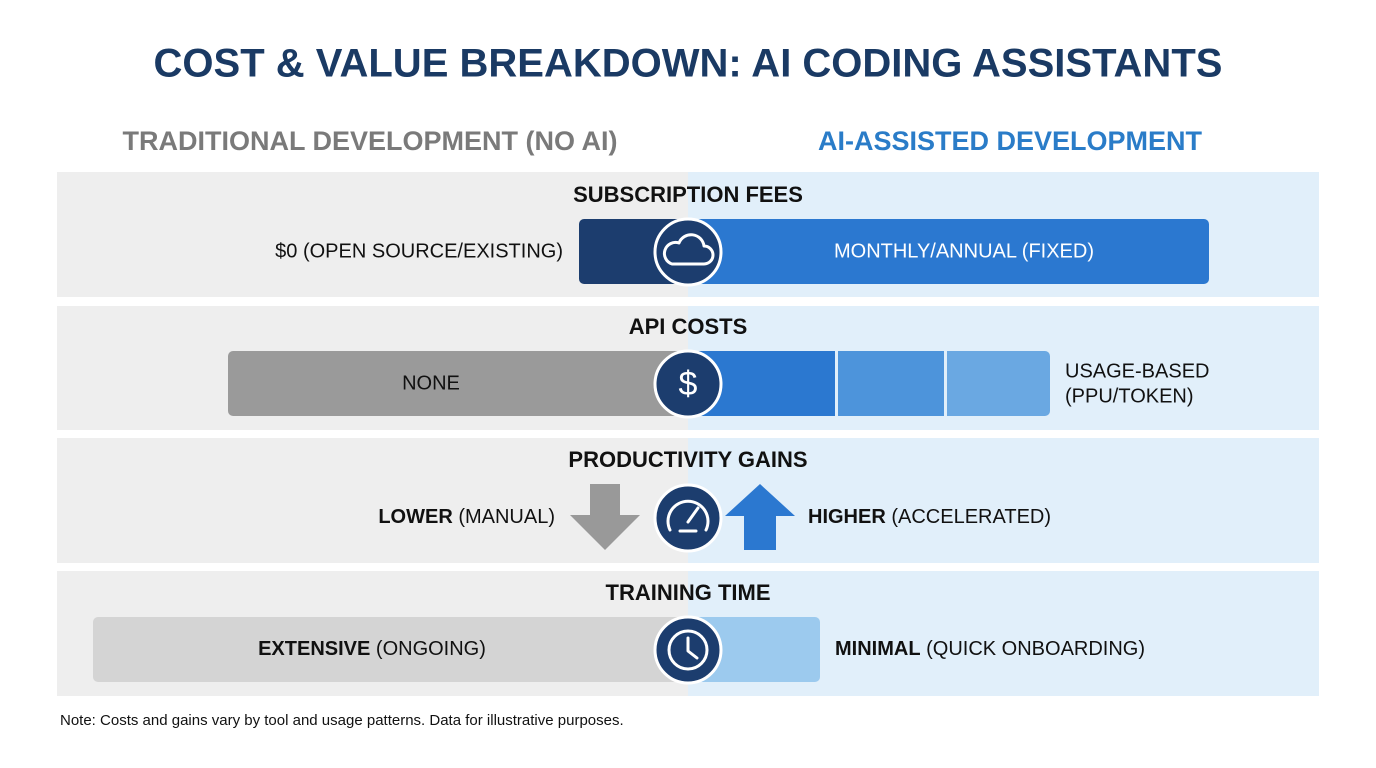  What do you see at coordinates (506, 517) in the screenshot?
I see `label-rest: (MANUAL)` at bounding box center [506, 517].